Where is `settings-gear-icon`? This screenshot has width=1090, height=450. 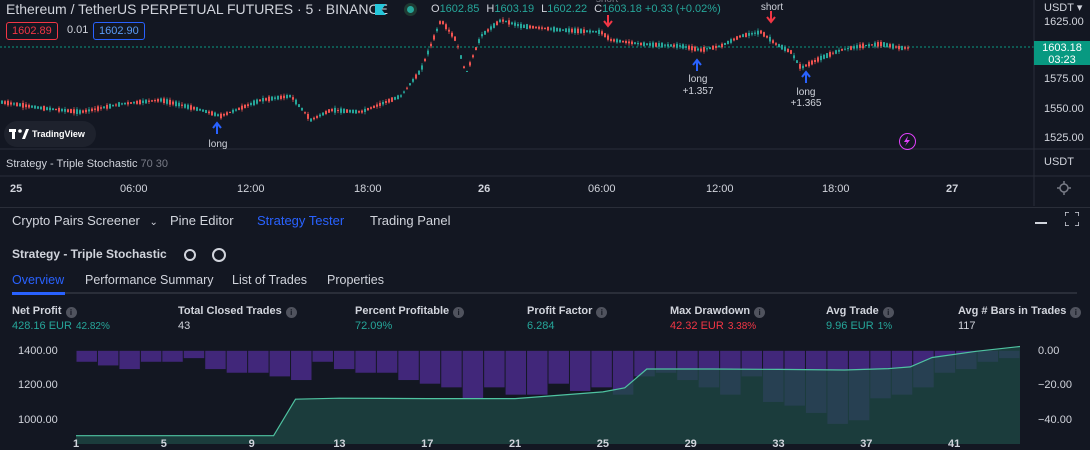
settings-gear-icon is located at coordinates (1064, 188).